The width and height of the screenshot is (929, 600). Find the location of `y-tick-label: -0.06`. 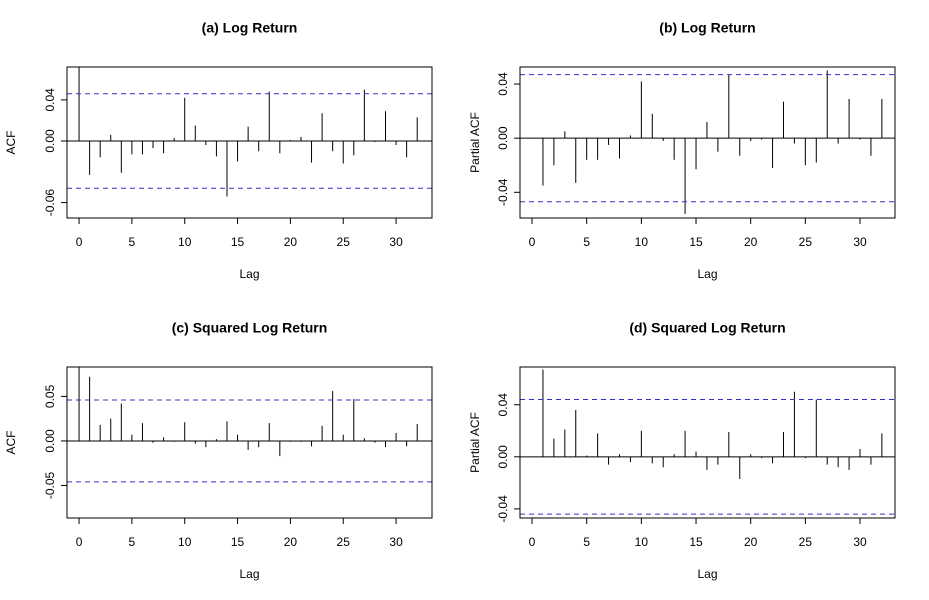

y-tick-label: -0.06 is located at coordinates (50, 203).